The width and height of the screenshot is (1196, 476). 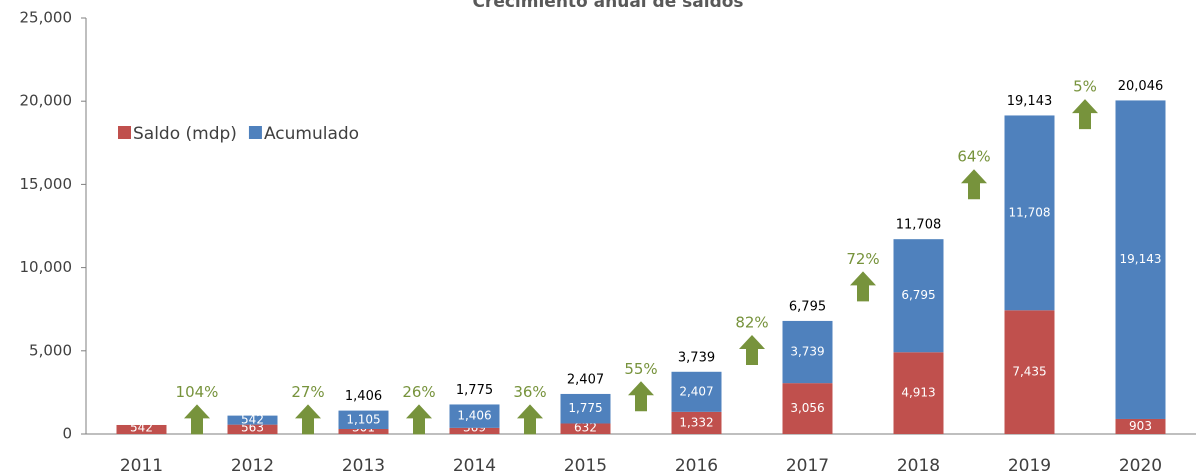 What do you see at coordinates (529, 392) in the screenshot?
I see `growth-label: 36%` at bounding box center [529, 392].